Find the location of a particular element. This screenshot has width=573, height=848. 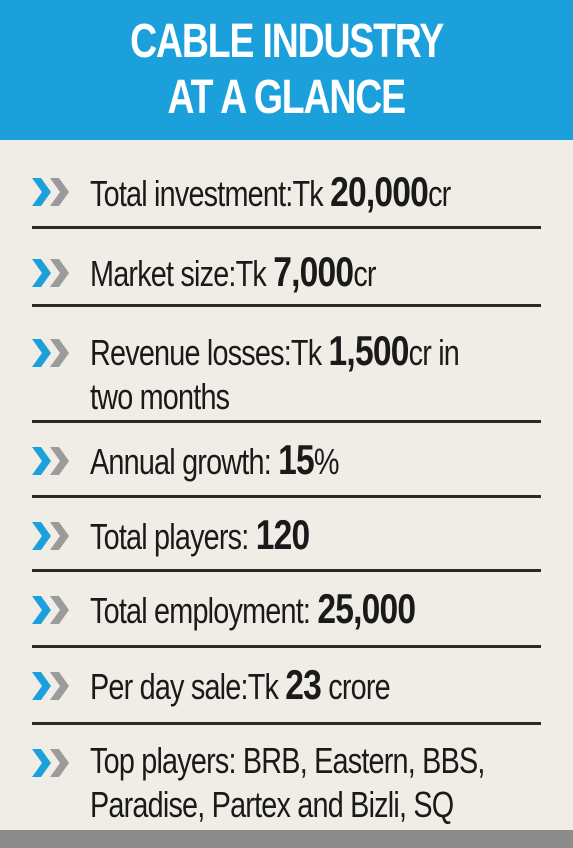

title-line-1: CABLE INDUSTRY is located at coordinates (287, 41).